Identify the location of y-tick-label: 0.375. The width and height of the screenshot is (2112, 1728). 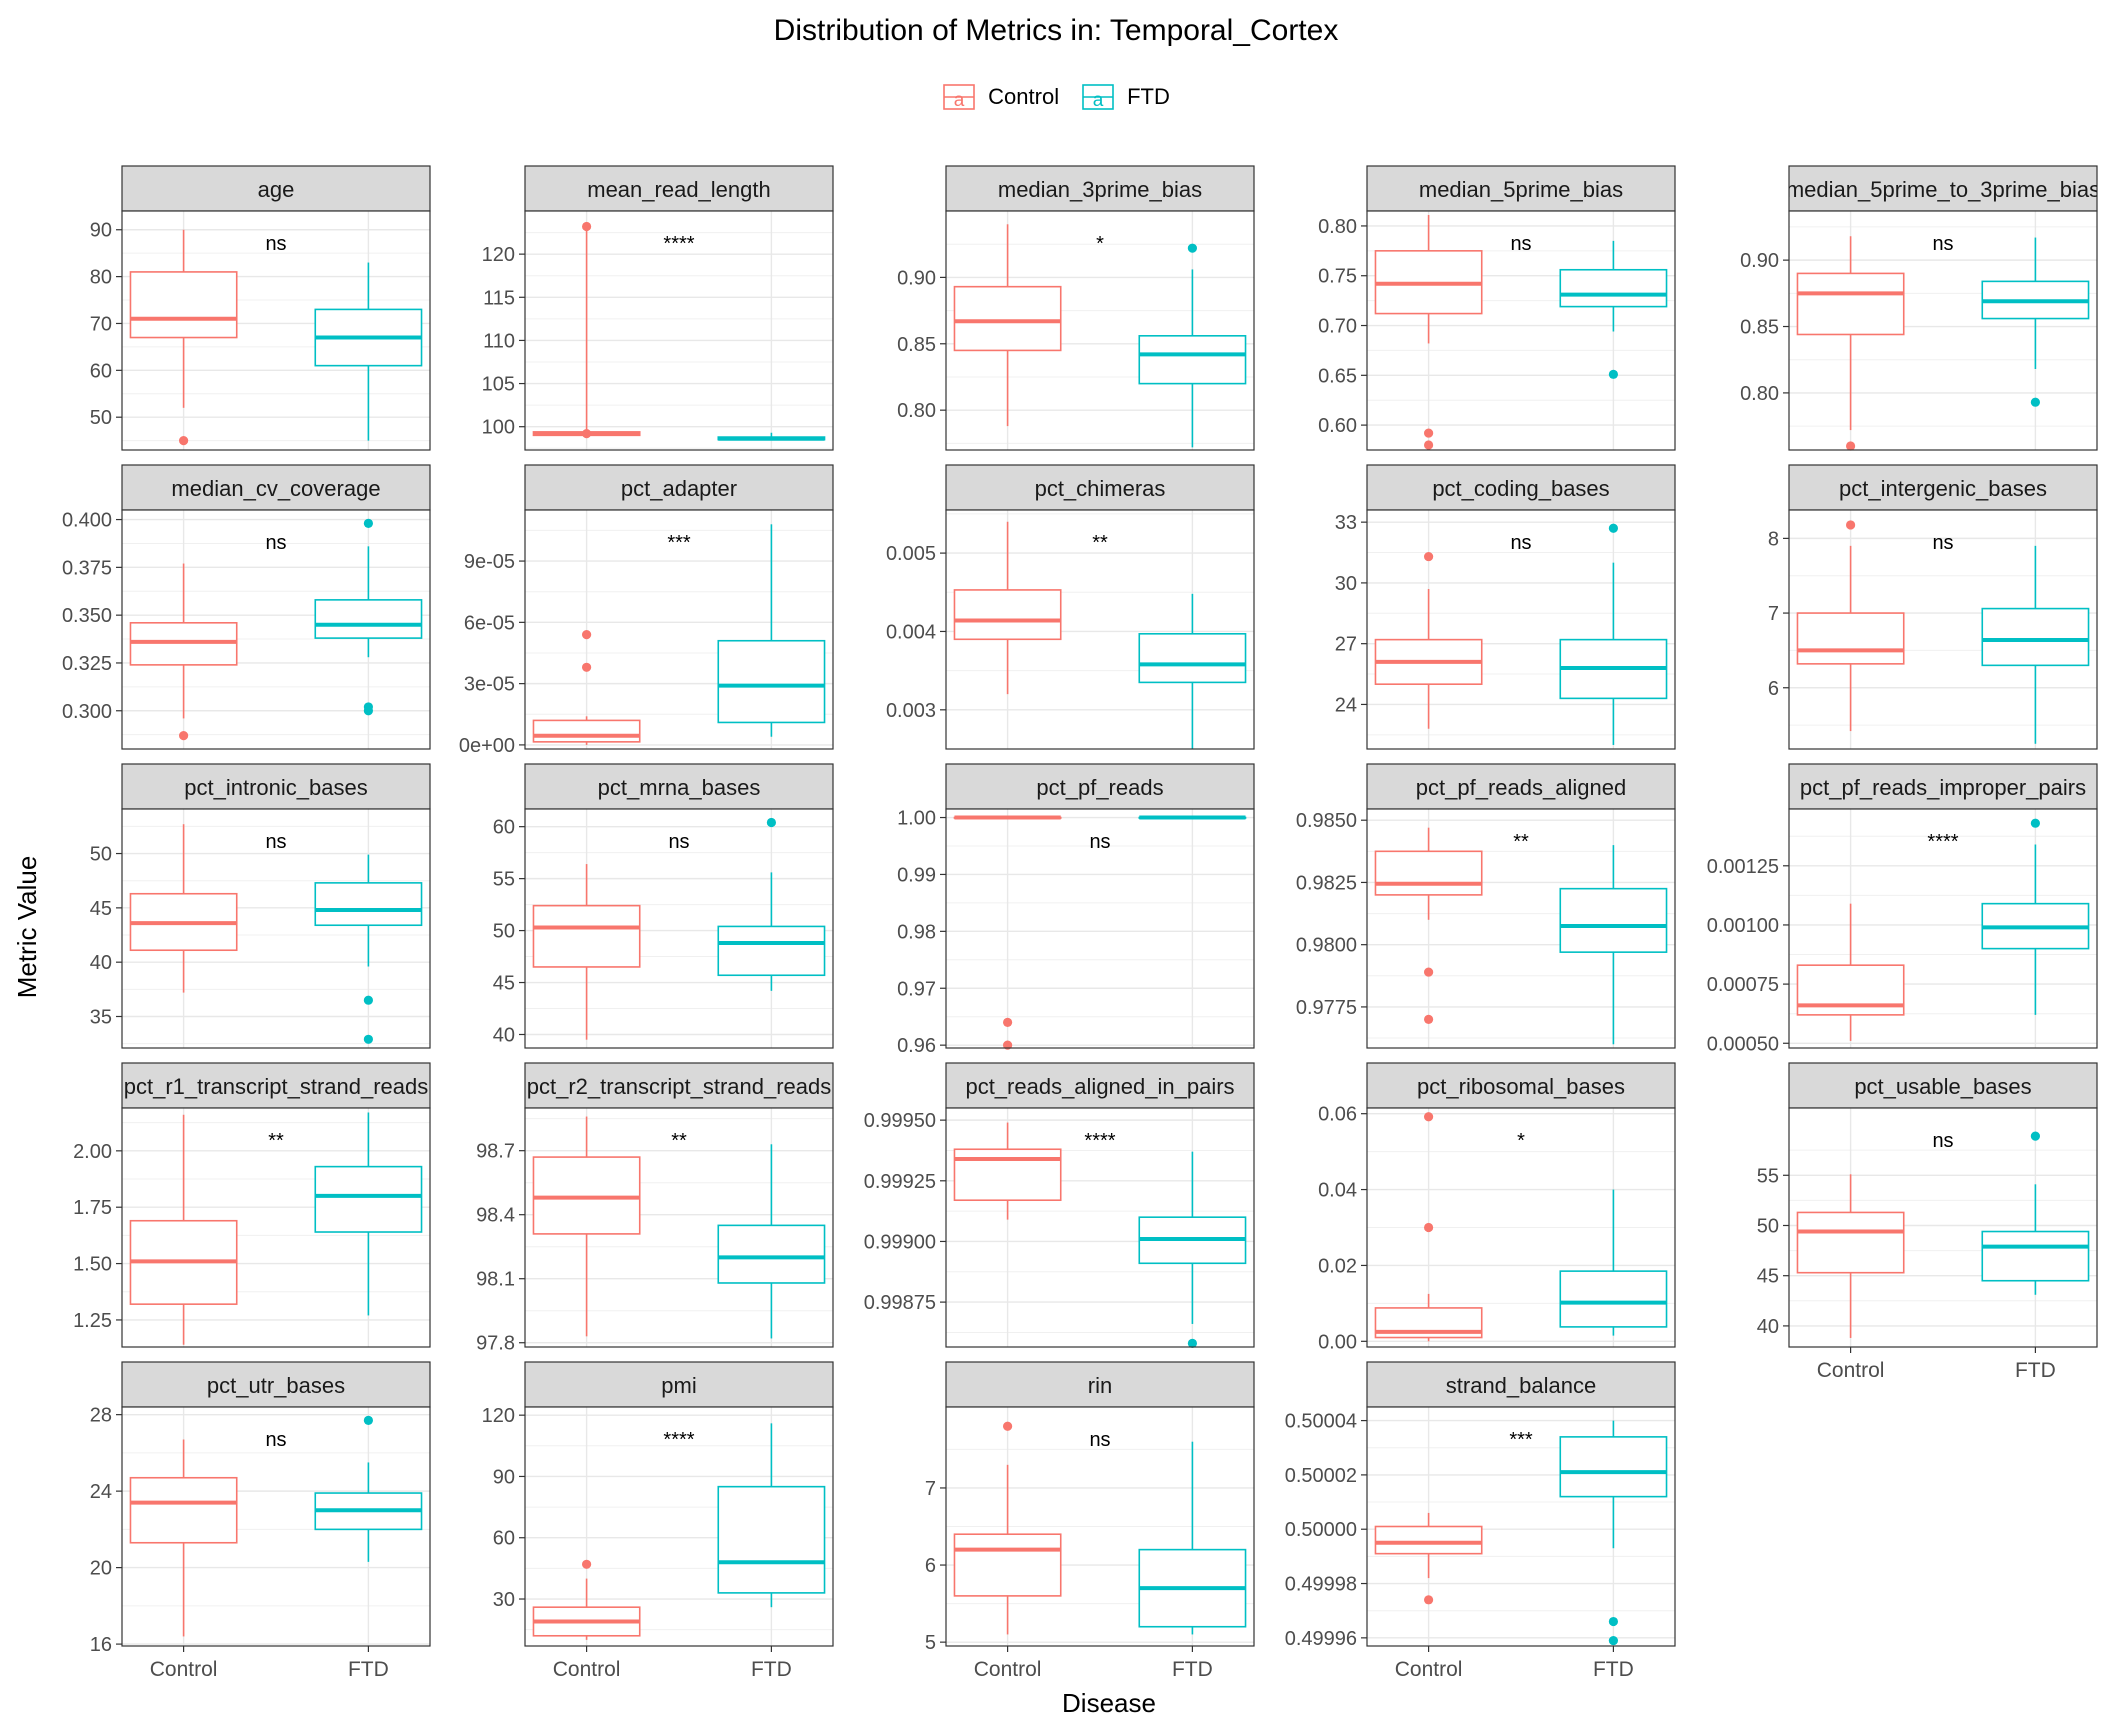
(87, 568).